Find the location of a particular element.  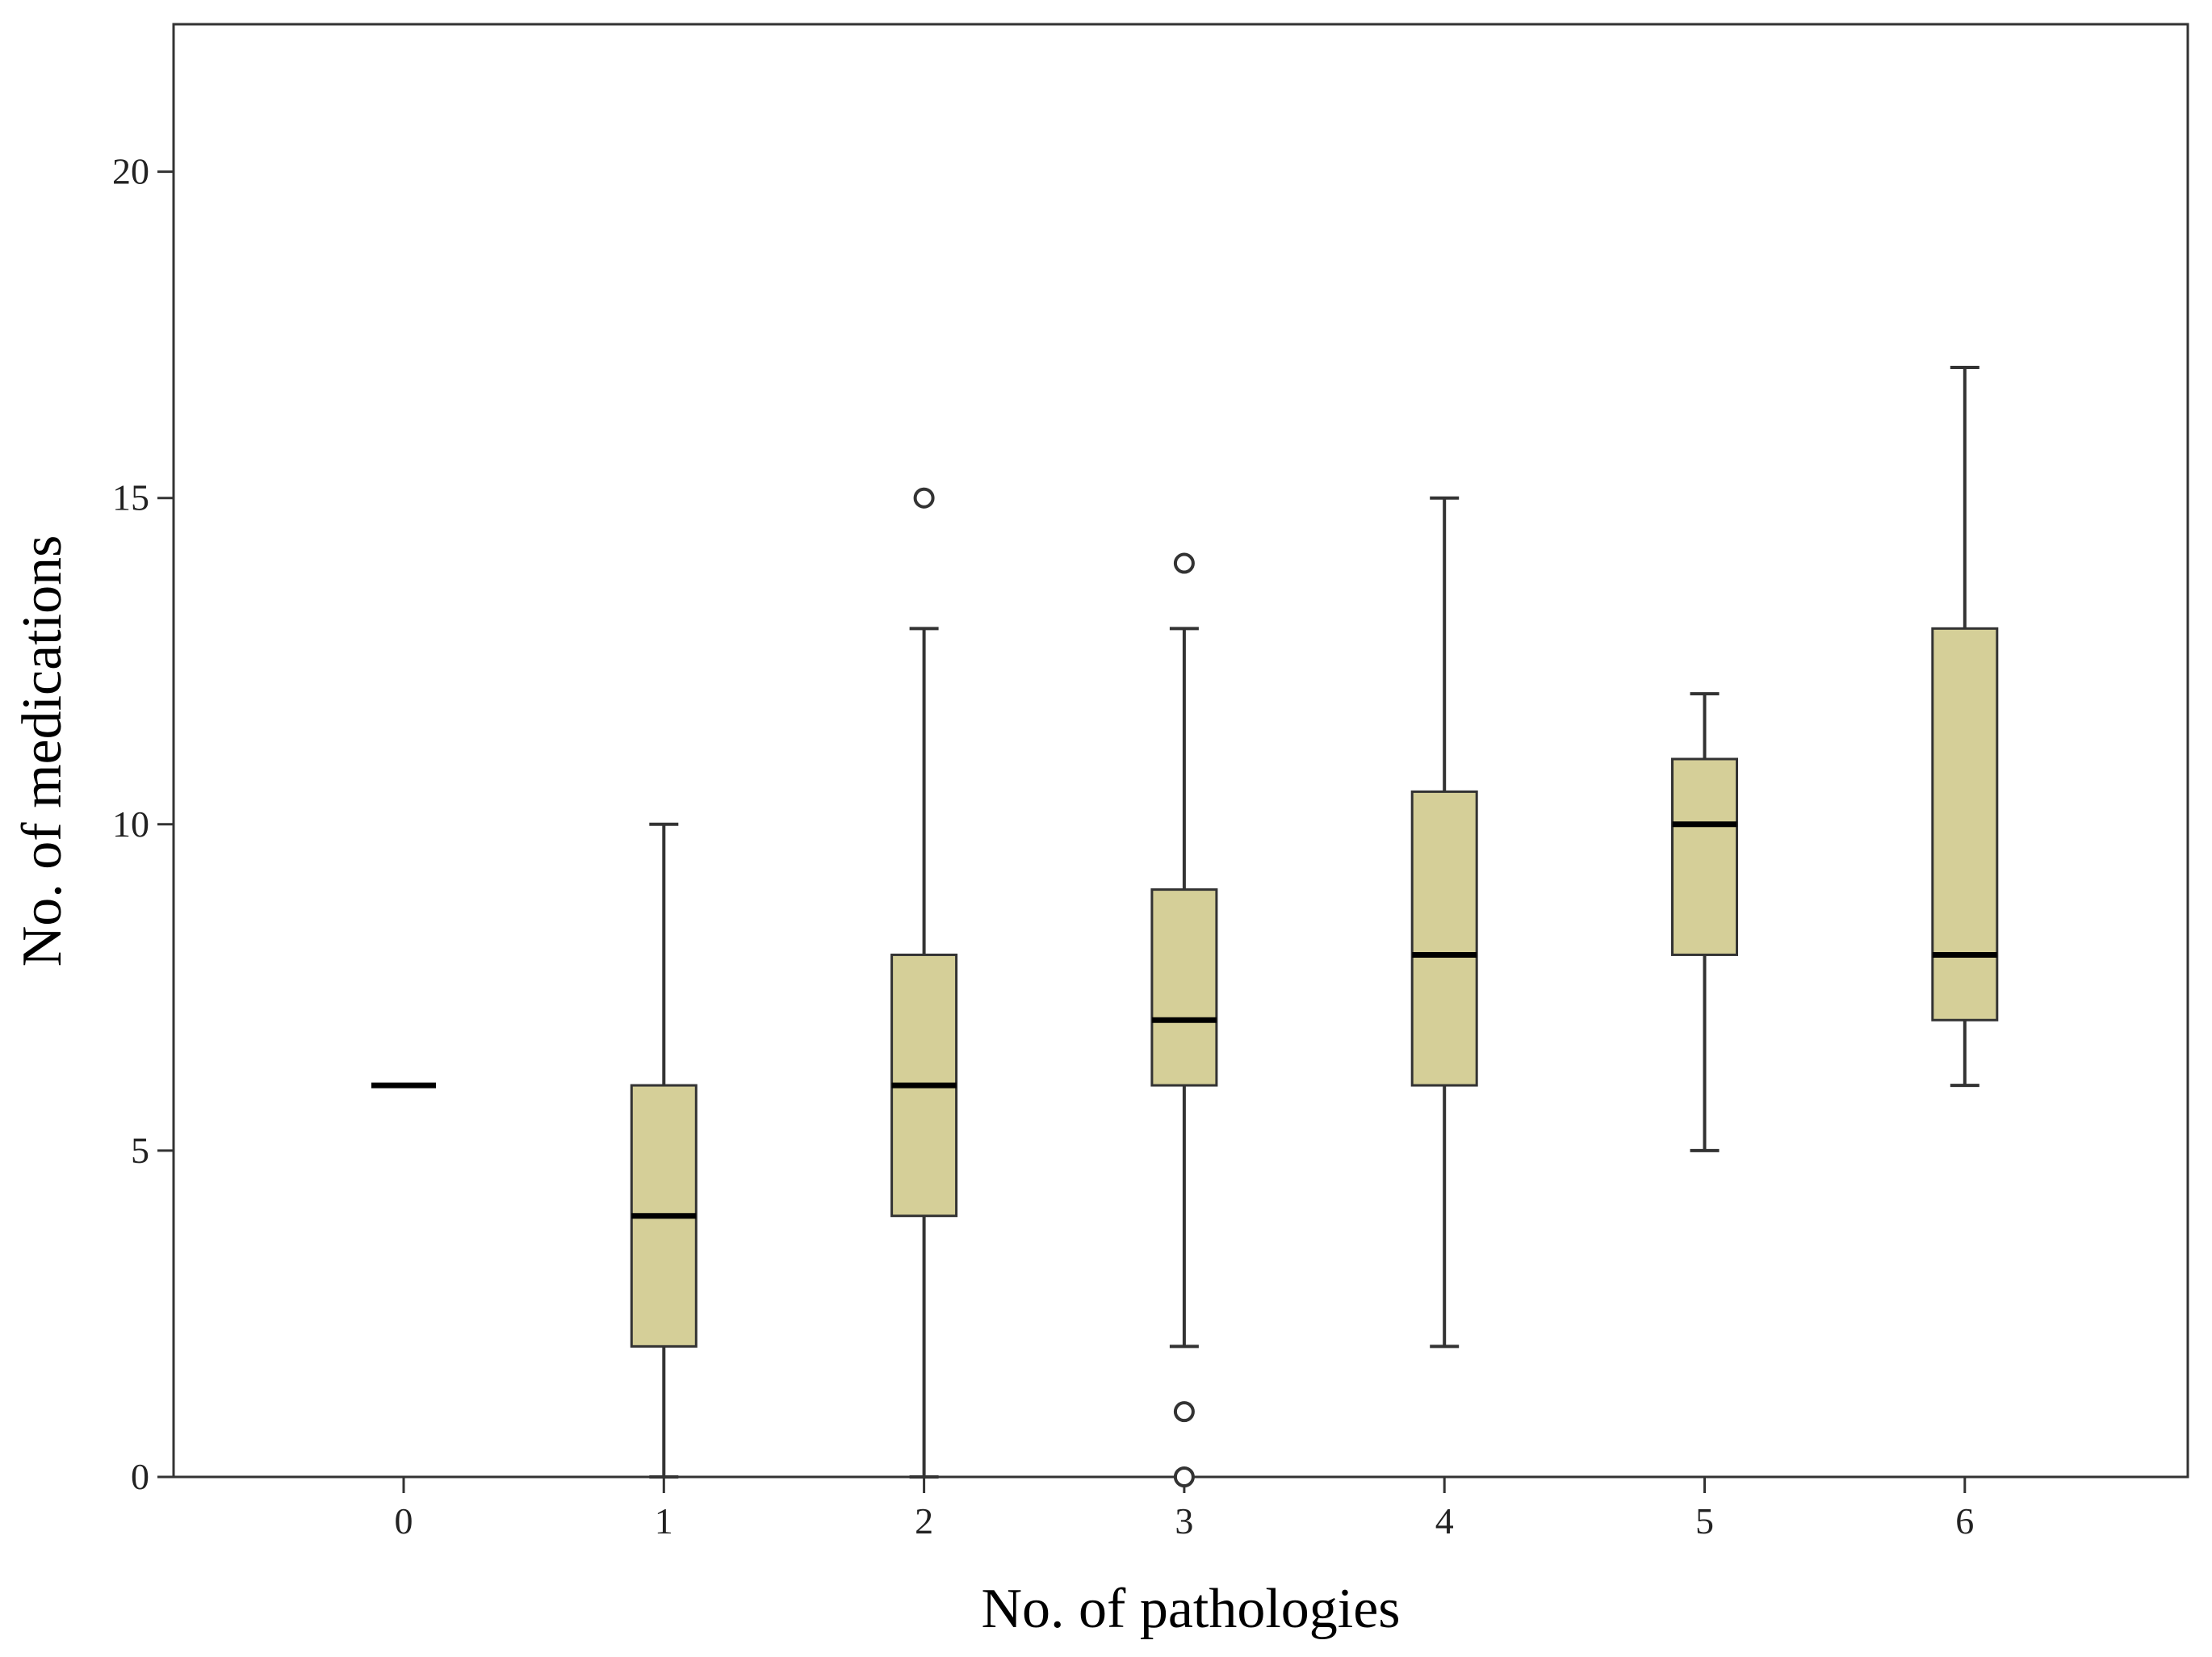

x-tick-label: 3 is located at coordinates (1184, 1521).